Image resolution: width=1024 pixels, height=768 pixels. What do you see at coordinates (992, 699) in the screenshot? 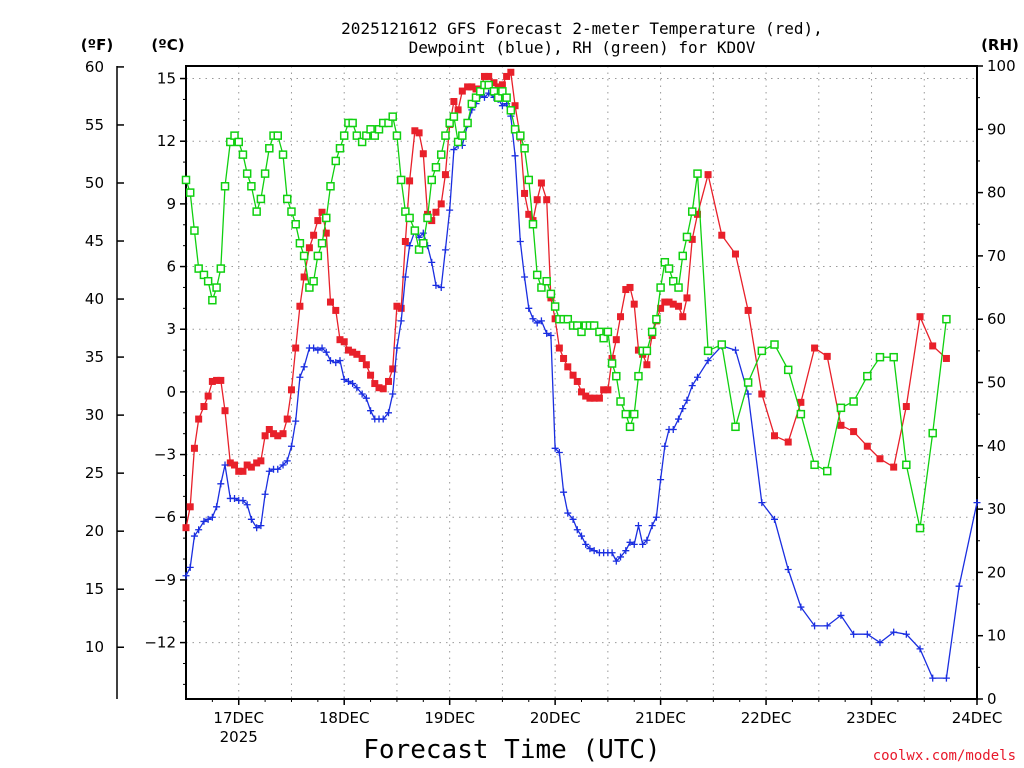
I see `rh-tick-label: 0` at bounding box center [992, 699].